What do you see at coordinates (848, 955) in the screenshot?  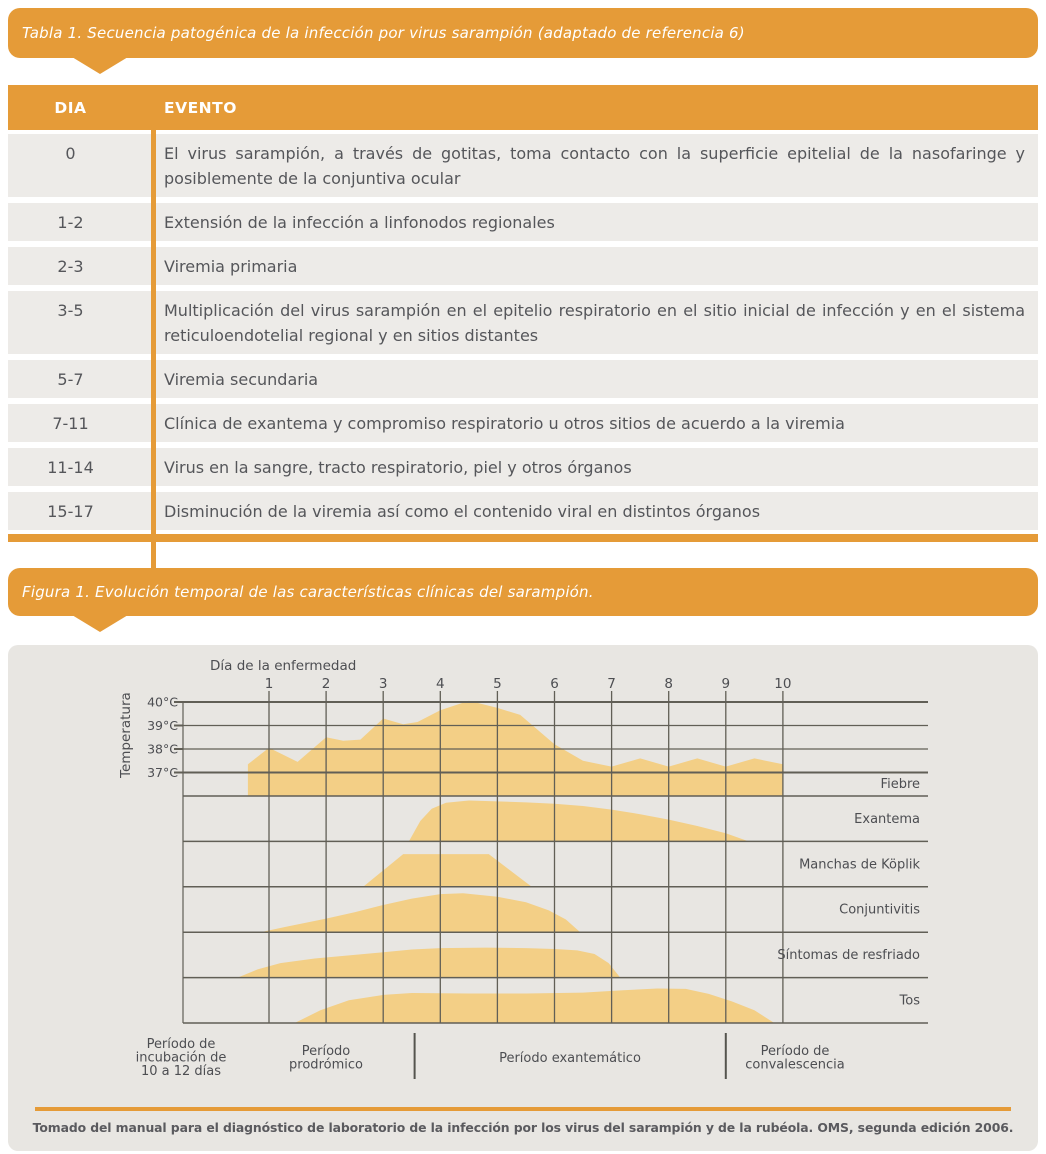 I see `row-label: Síntomas de resfriado` at bounding box center [848, 955].